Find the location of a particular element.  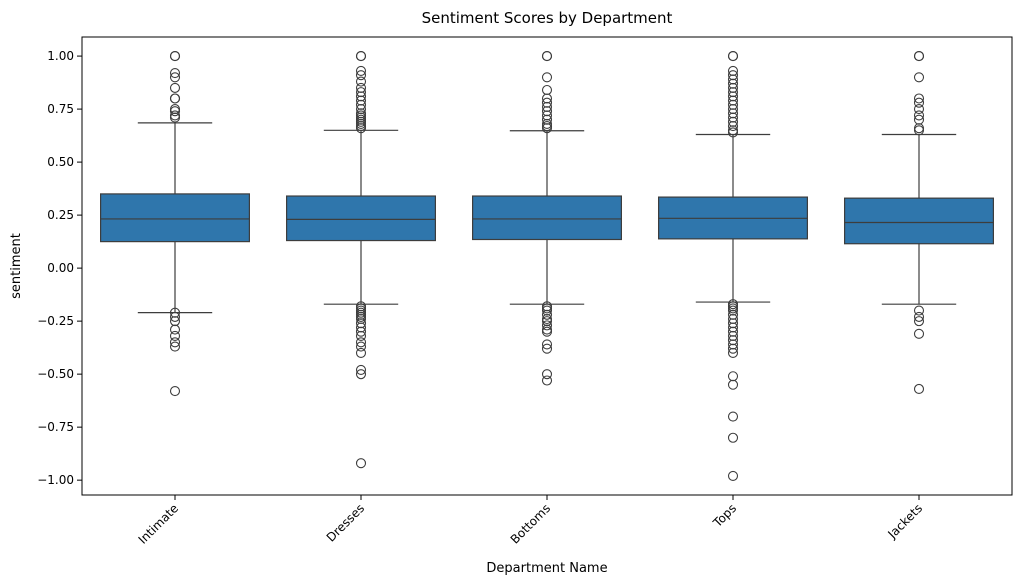

x-axis-label: Department Name is located at coordinates (546, 568).